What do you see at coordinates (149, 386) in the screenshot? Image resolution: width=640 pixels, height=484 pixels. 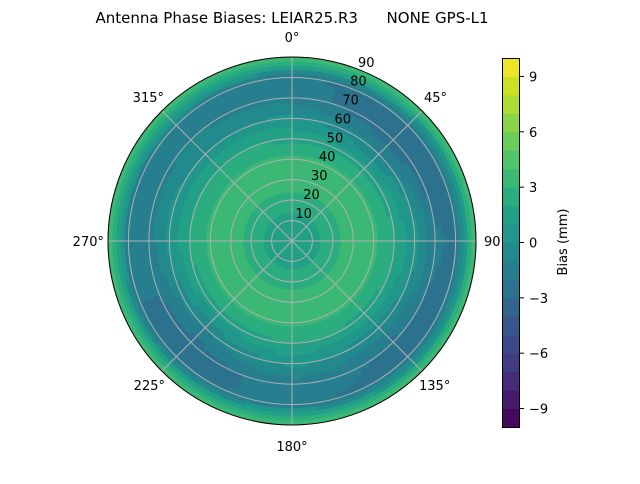 I see `angle-label-225: 225°` at bounding box center [149, 386].